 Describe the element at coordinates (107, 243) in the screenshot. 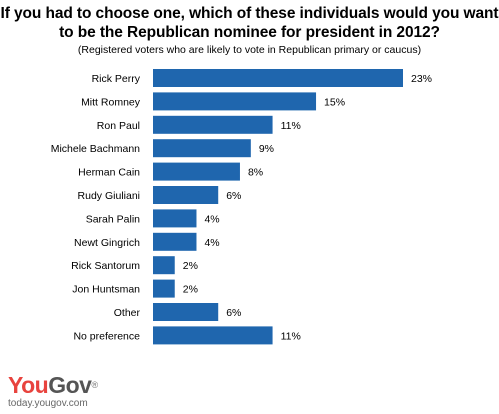

I see `category-label: Newt Gingrich` at that location.